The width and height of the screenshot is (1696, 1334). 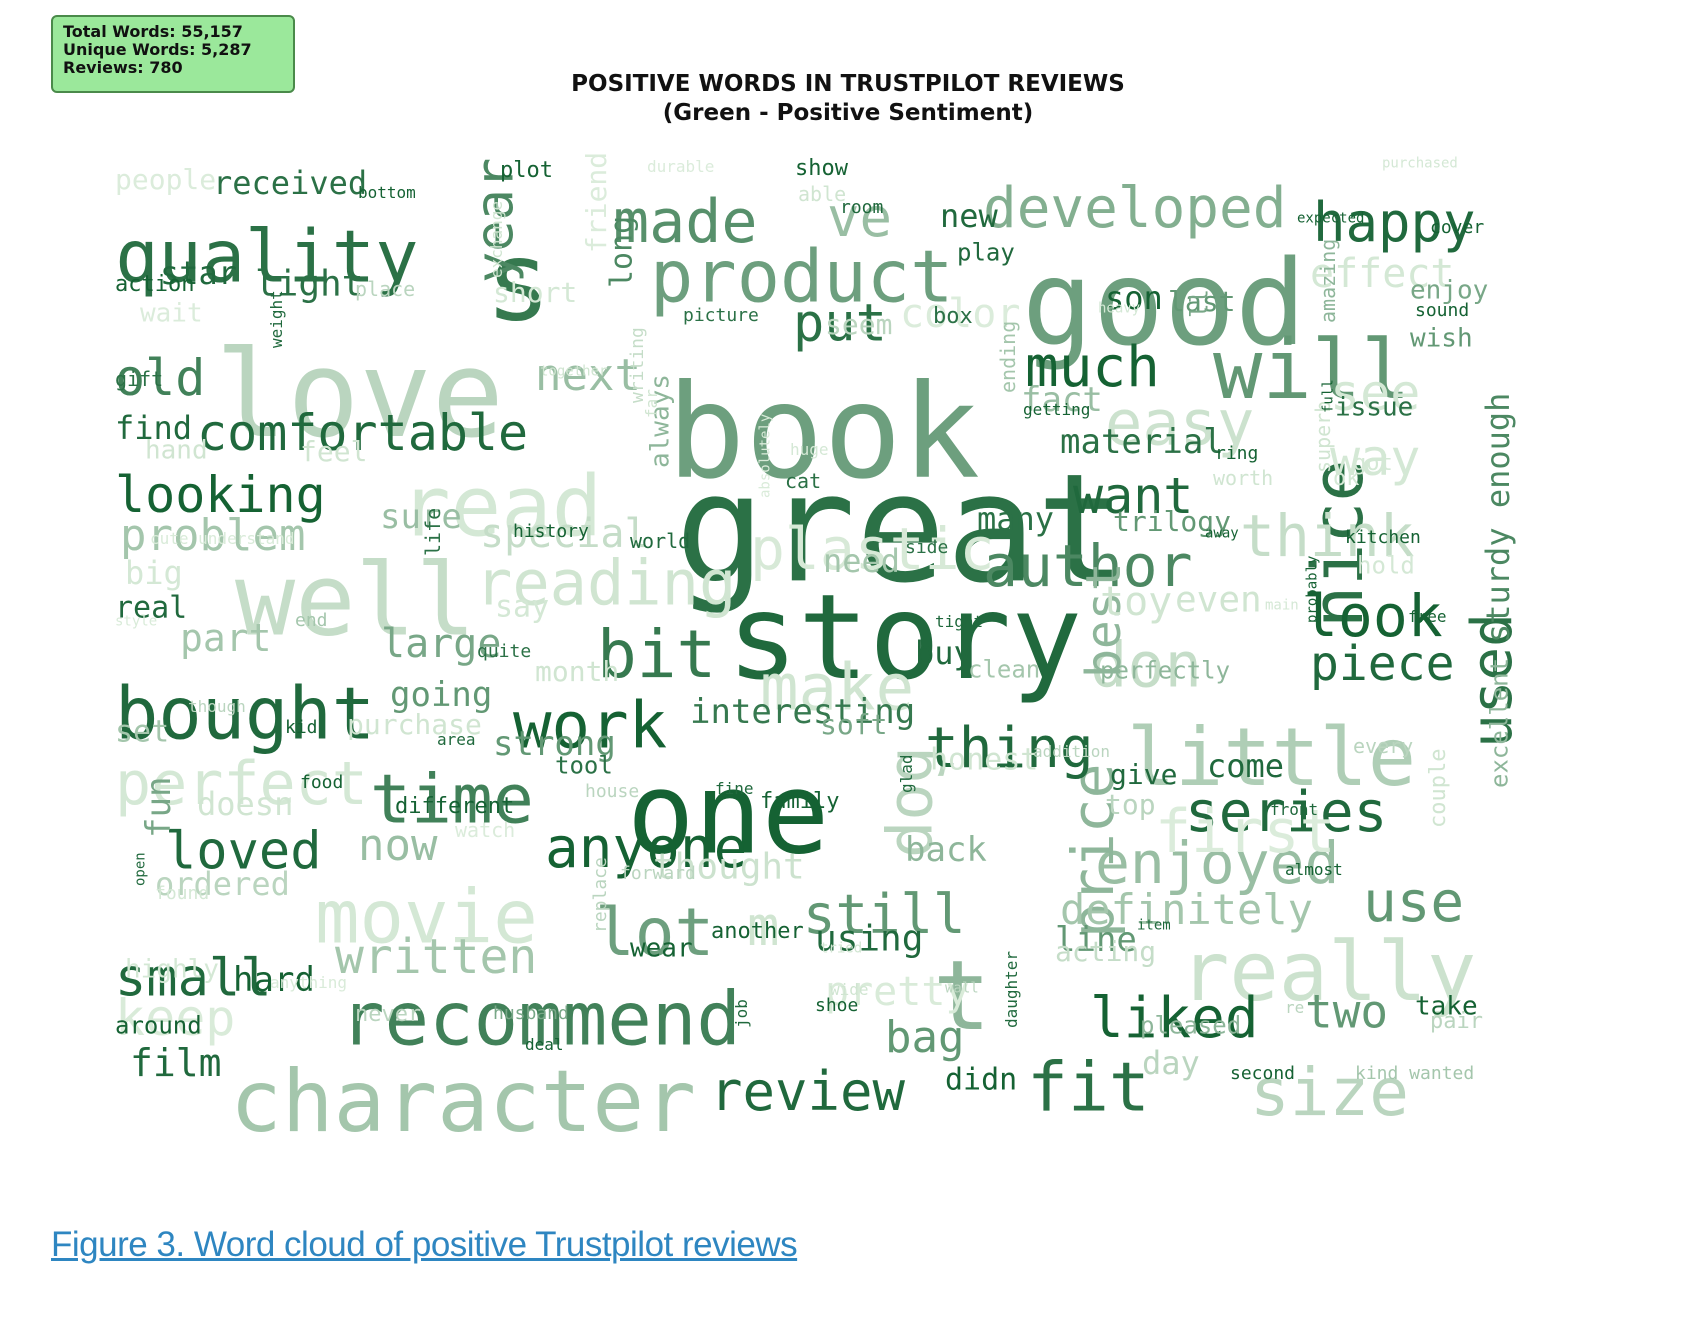 What do you see at coordinates (799, 801) in the screenshot?
I see `word-family: family` at bounding box center [799, 801].